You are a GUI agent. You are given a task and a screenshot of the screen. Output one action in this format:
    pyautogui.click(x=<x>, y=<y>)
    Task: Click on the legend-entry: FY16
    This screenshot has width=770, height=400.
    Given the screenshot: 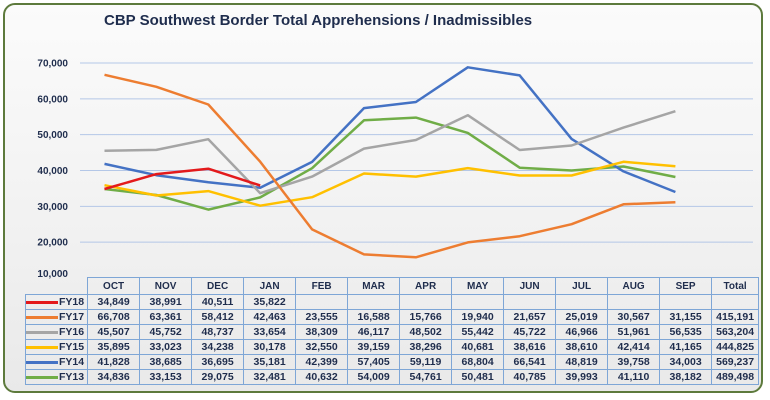 What is the action you would take?
    pyautogui.click(x=56, y=332)
    